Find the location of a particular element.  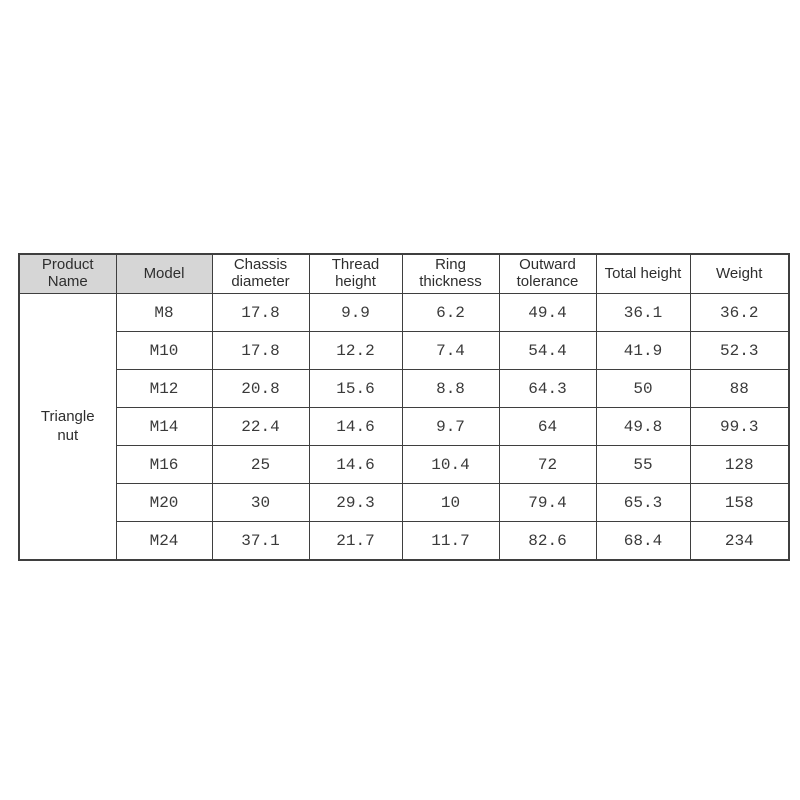

cell-ring-thickness: 7.4 is located at coordinates (450, 350).